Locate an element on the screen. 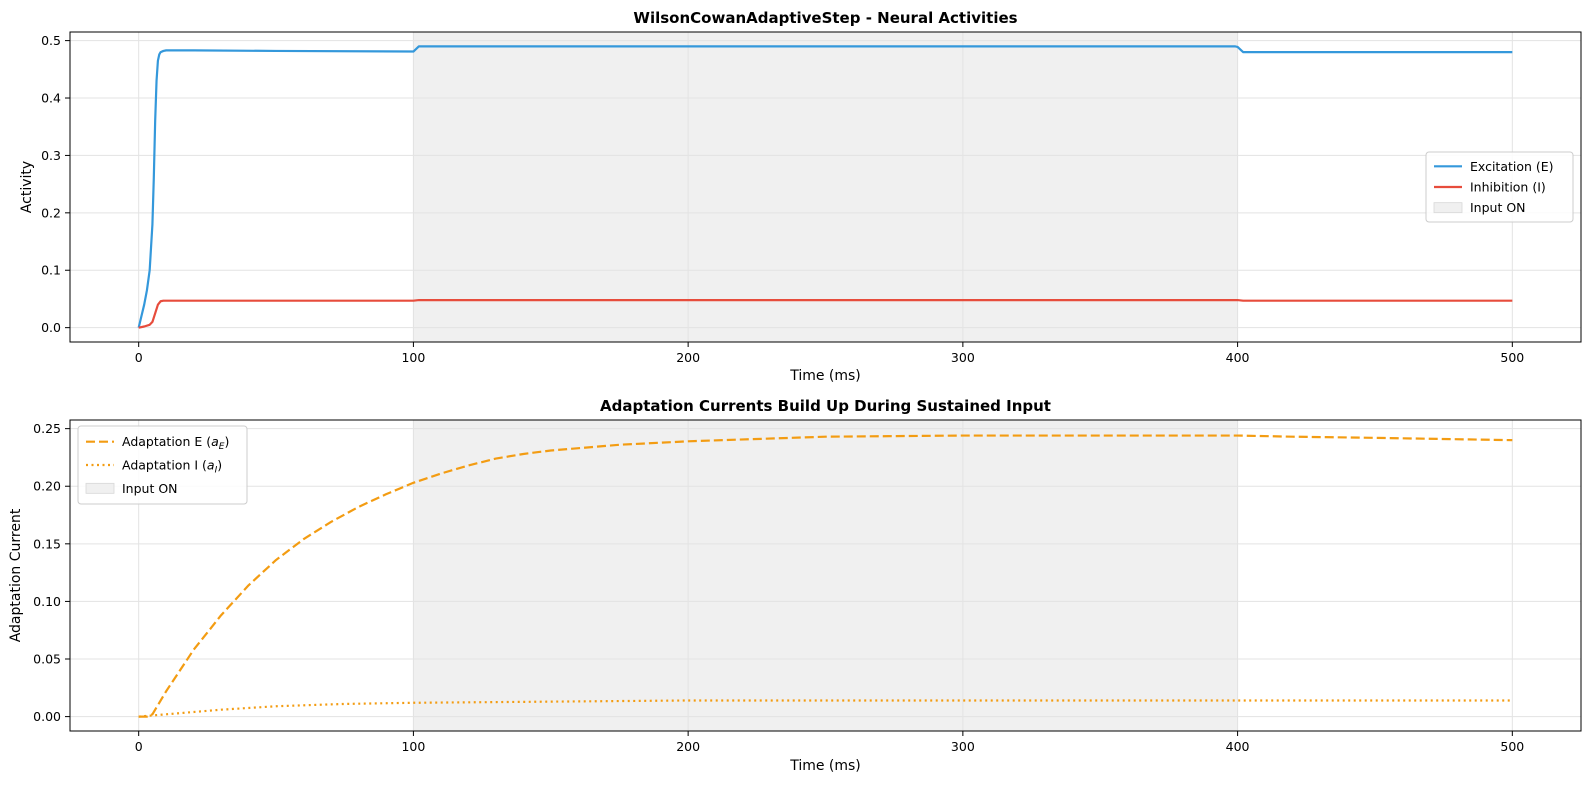 Image resolution: width=1590 pixels, height=790 pixels. y-tick-label: 0.05 is located at coordinates (47, 659).